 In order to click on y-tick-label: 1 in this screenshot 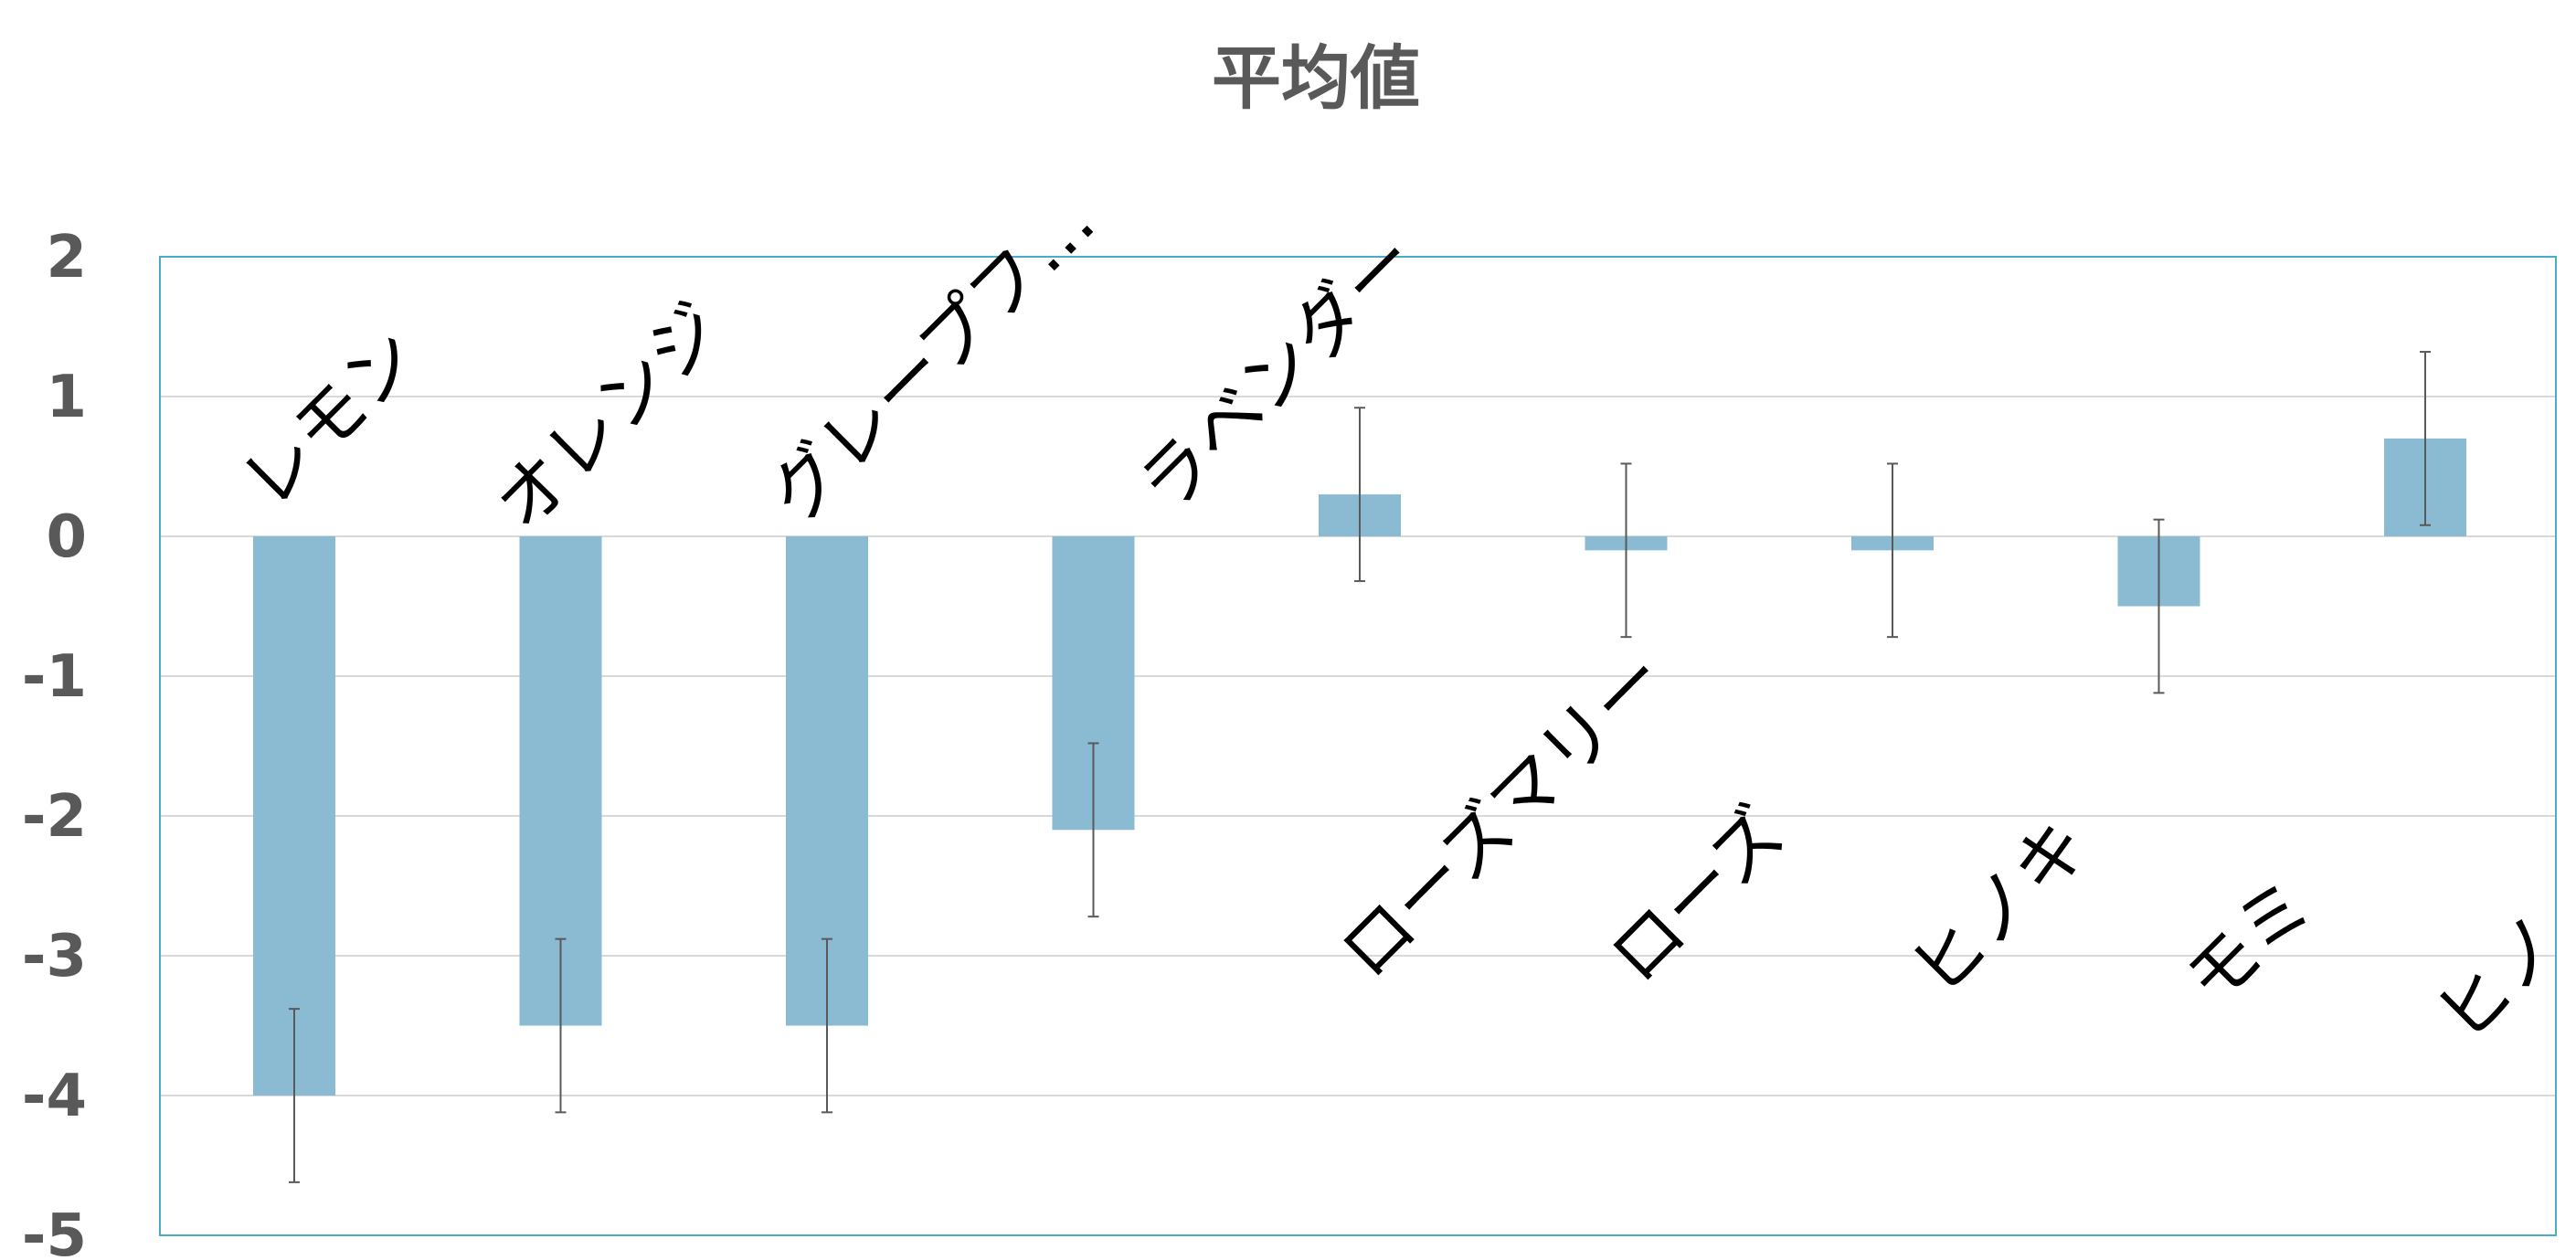, I will do `click(66, 397)`.